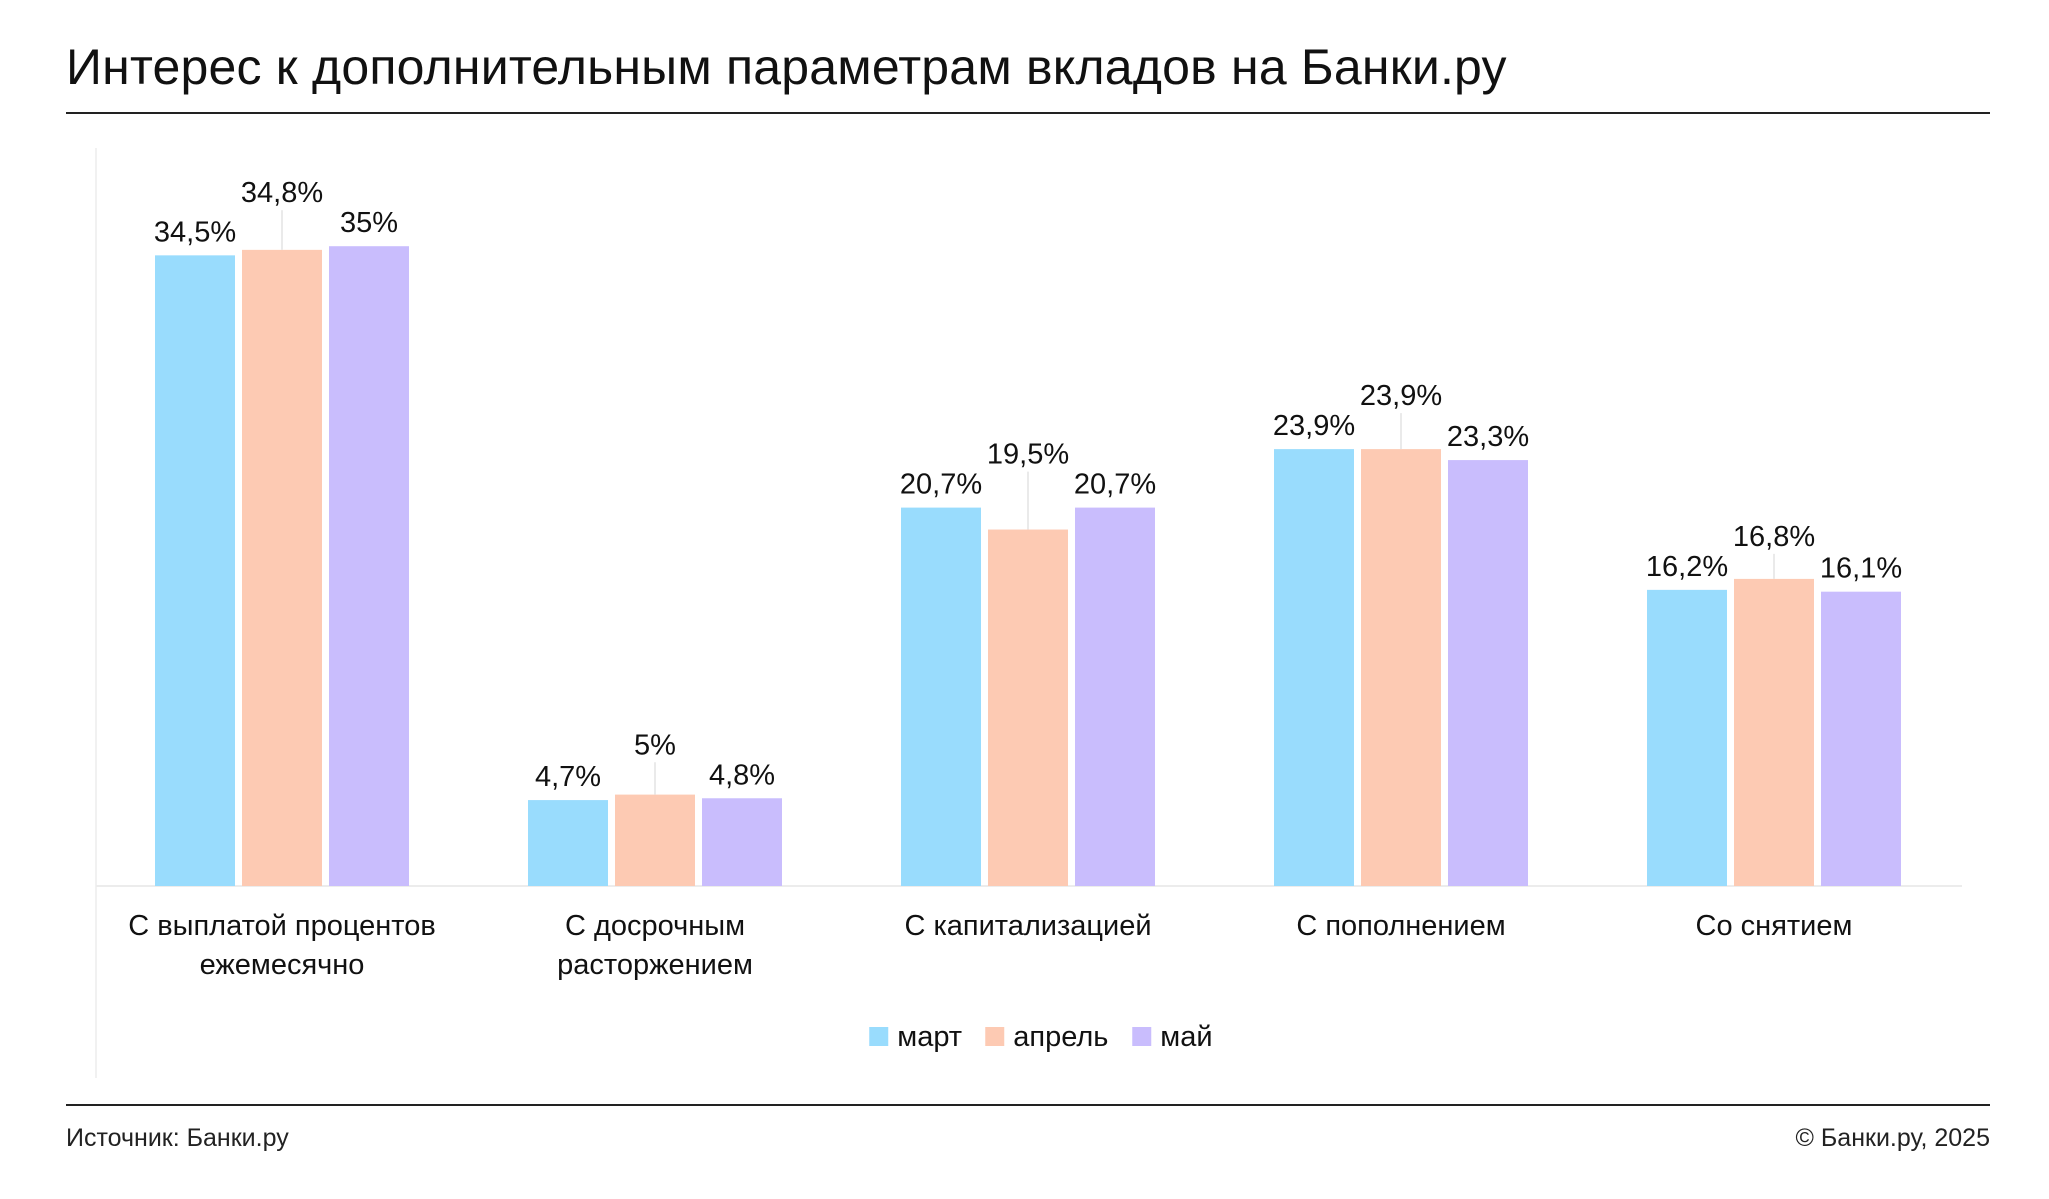  What do you see at coordinates (655, 840) in the screenshot?
I see `bar-апрель-2` at bounding box center [655, 840].